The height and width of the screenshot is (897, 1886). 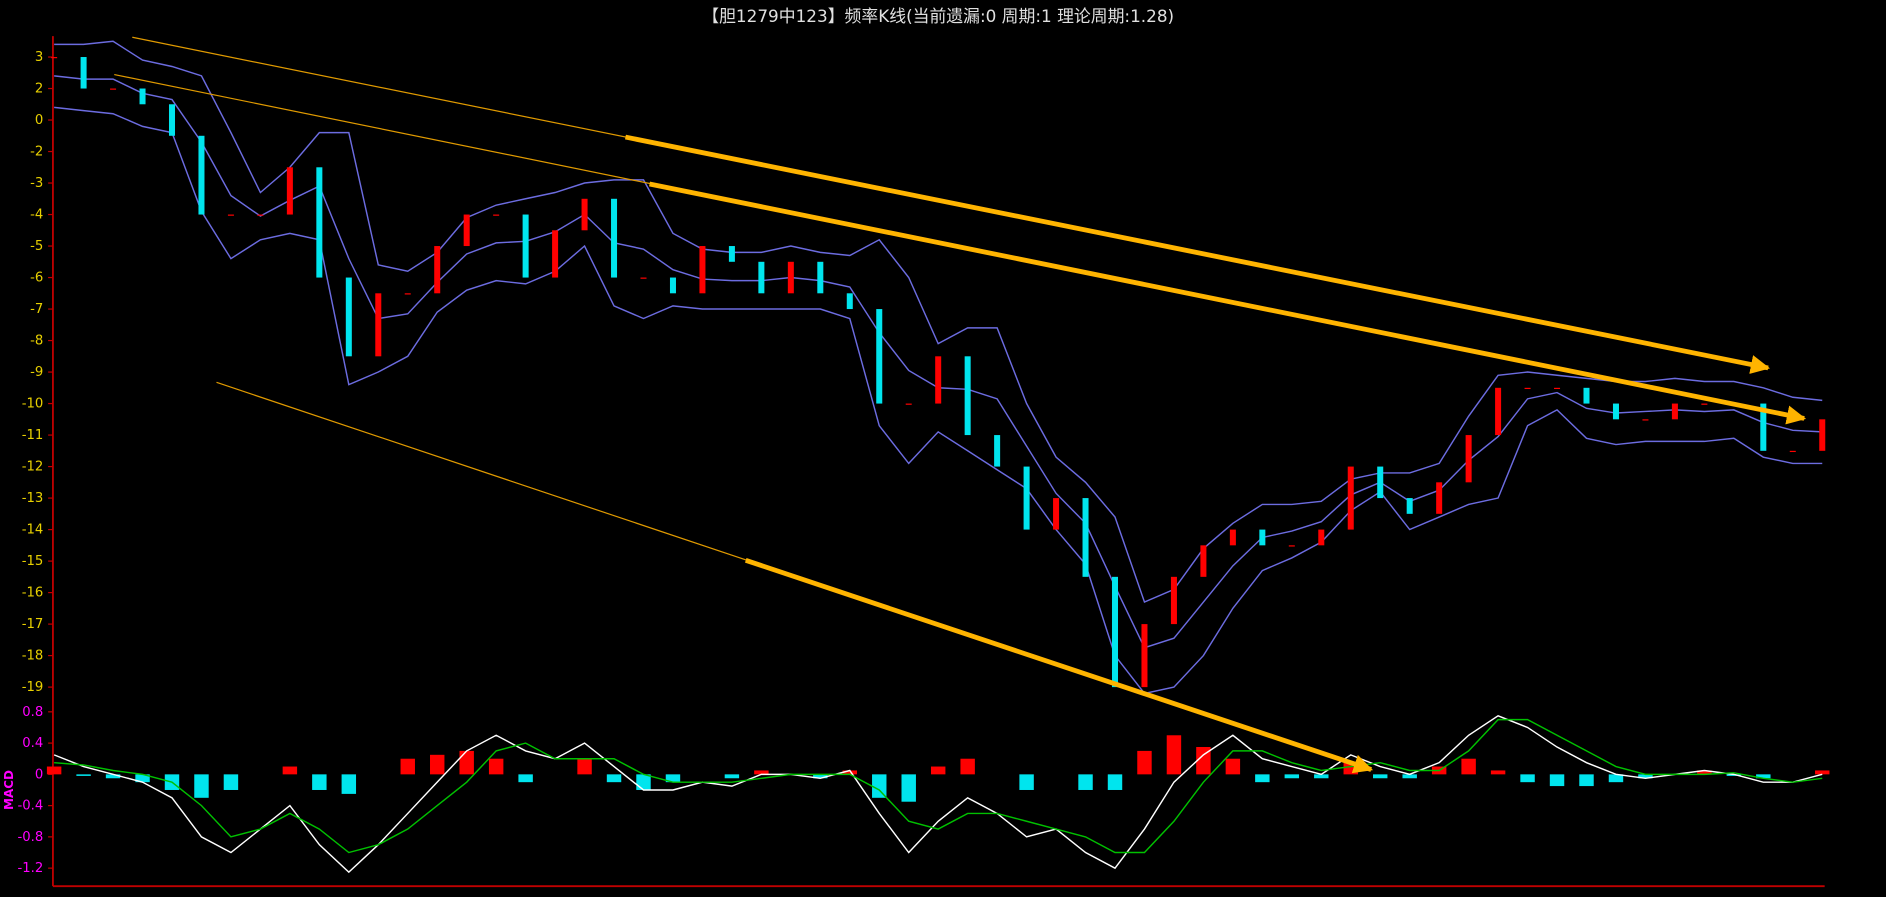 I want to click on y-tick-label: 2, so click(x=39, y=89).